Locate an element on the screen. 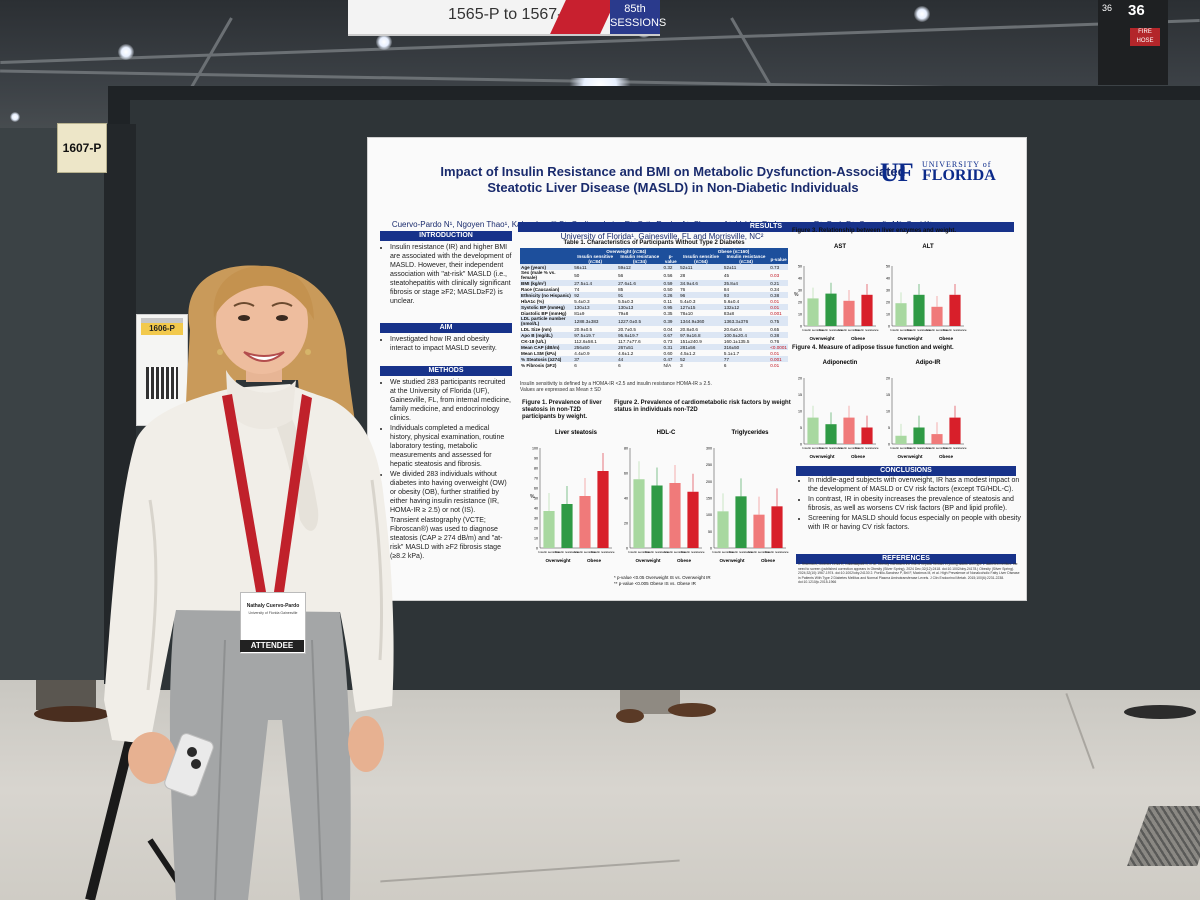 The height and width of the screenshot is (900, 1200). eyebrow is located at coordinates (282, 304).